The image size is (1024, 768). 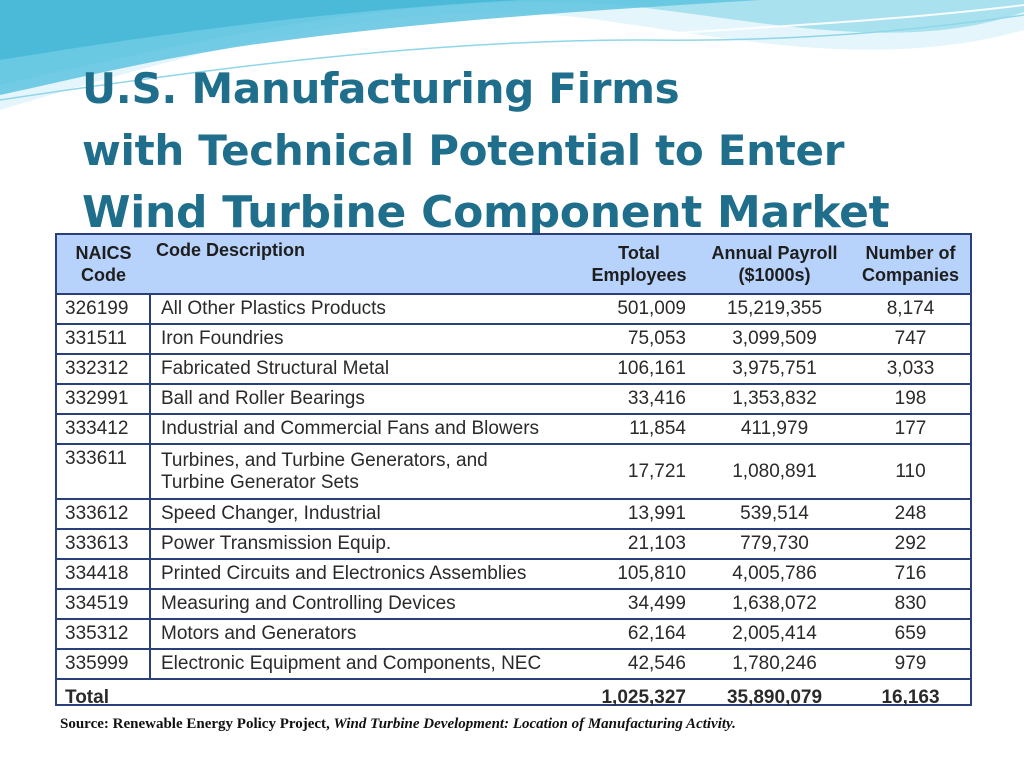 I want to click on description-cell: Iron Foundries, so click(x=364, y=338).